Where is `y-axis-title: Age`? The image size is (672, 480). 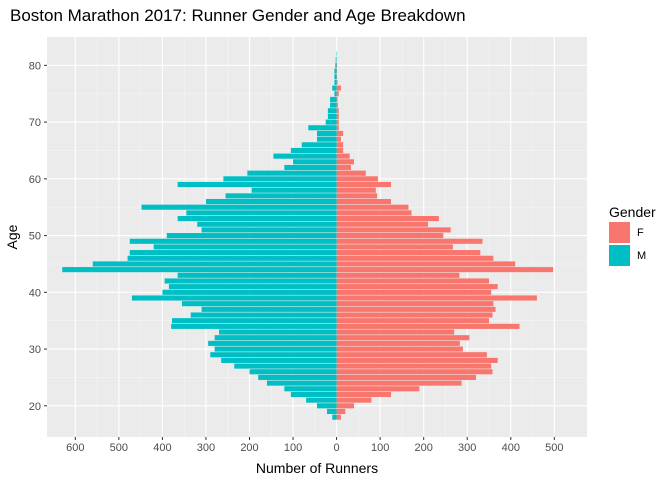 y-axis-title: Age is located at coordinates (12, 236).